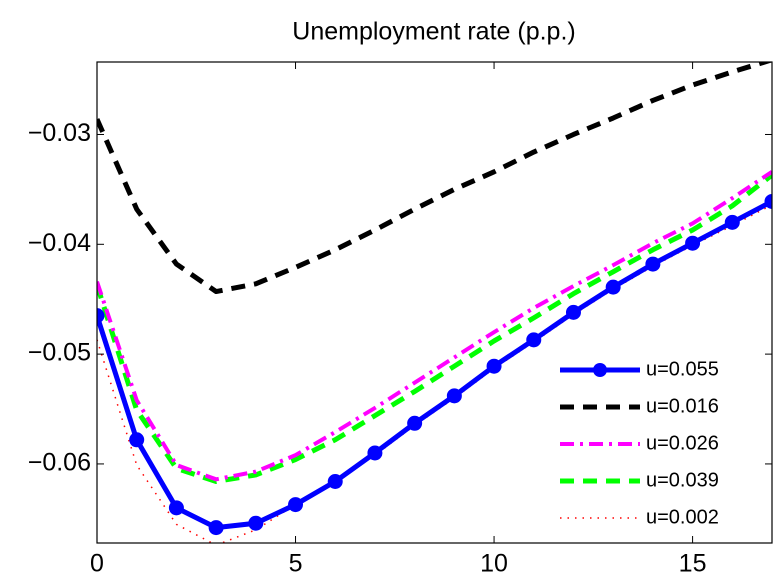 Image resolution: width=775 pixels, height=584 pixels. I want to click on legend-label: u=0.055, so click(682, 369).